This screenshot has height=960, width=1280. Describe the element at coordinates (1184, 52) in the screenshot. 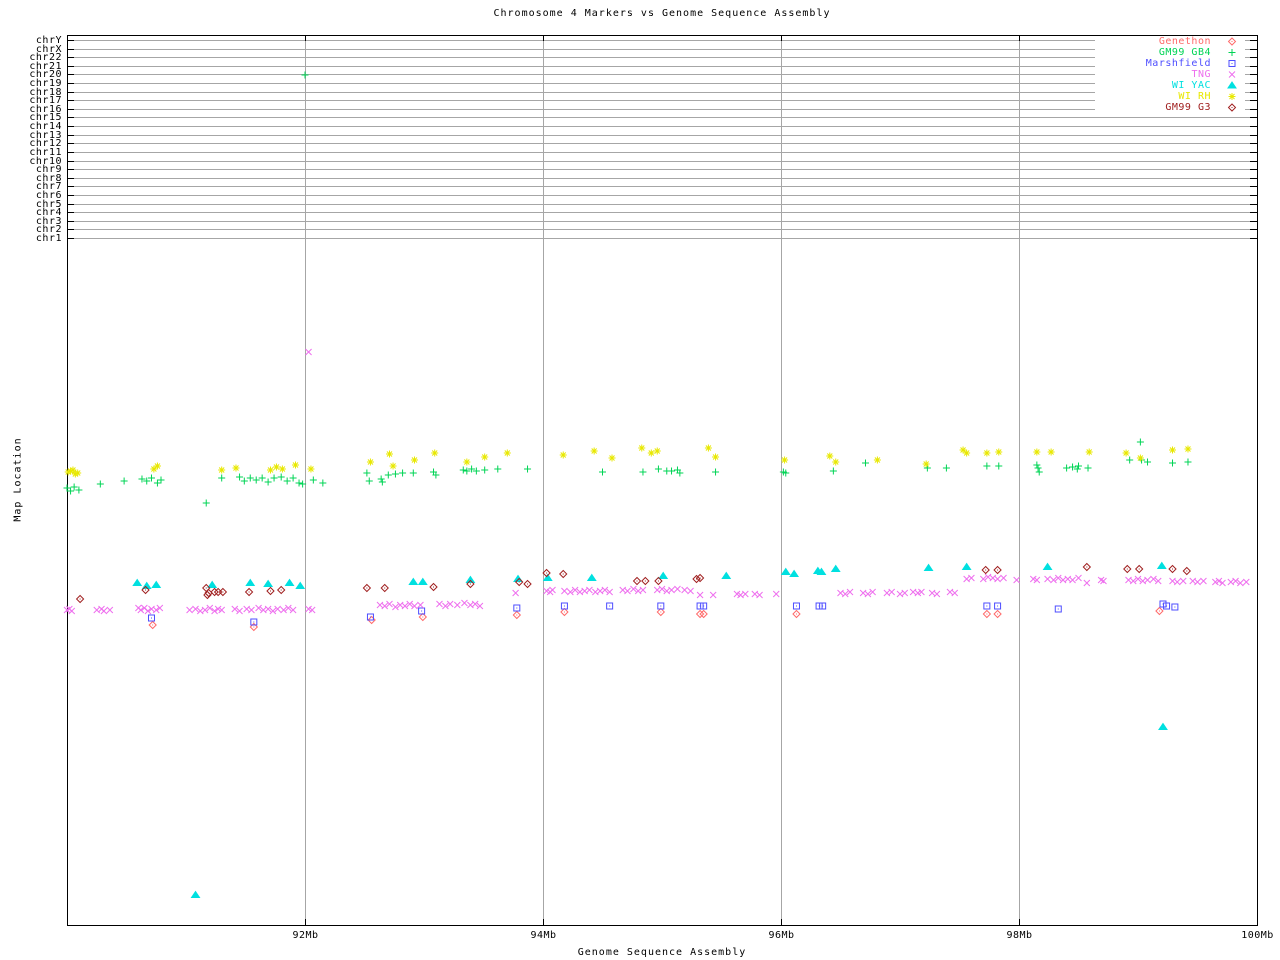

I see `legend-label: GM99 GB4` at that location.